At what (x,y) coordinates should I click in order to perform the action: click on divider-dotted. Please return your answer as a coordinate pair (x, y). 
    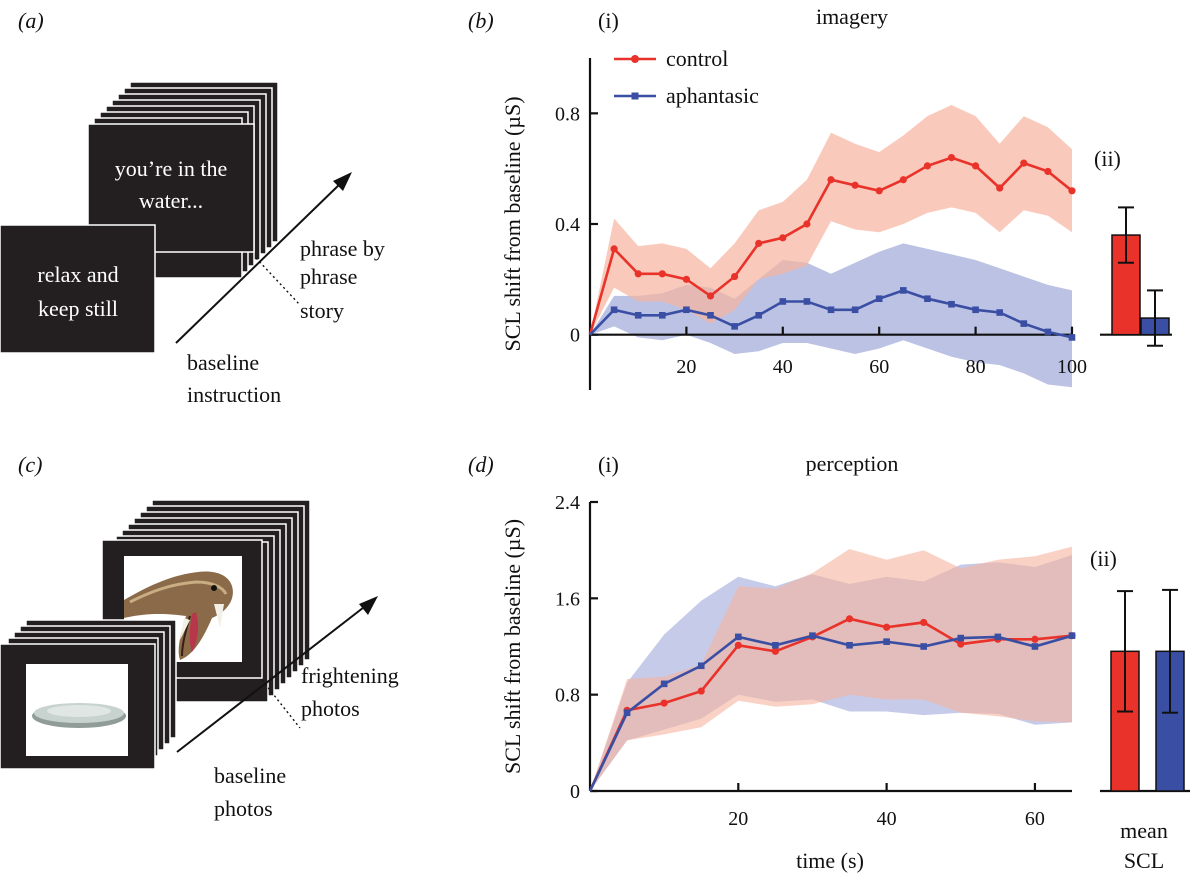
    Looking at the image, I should click on (278, 281).